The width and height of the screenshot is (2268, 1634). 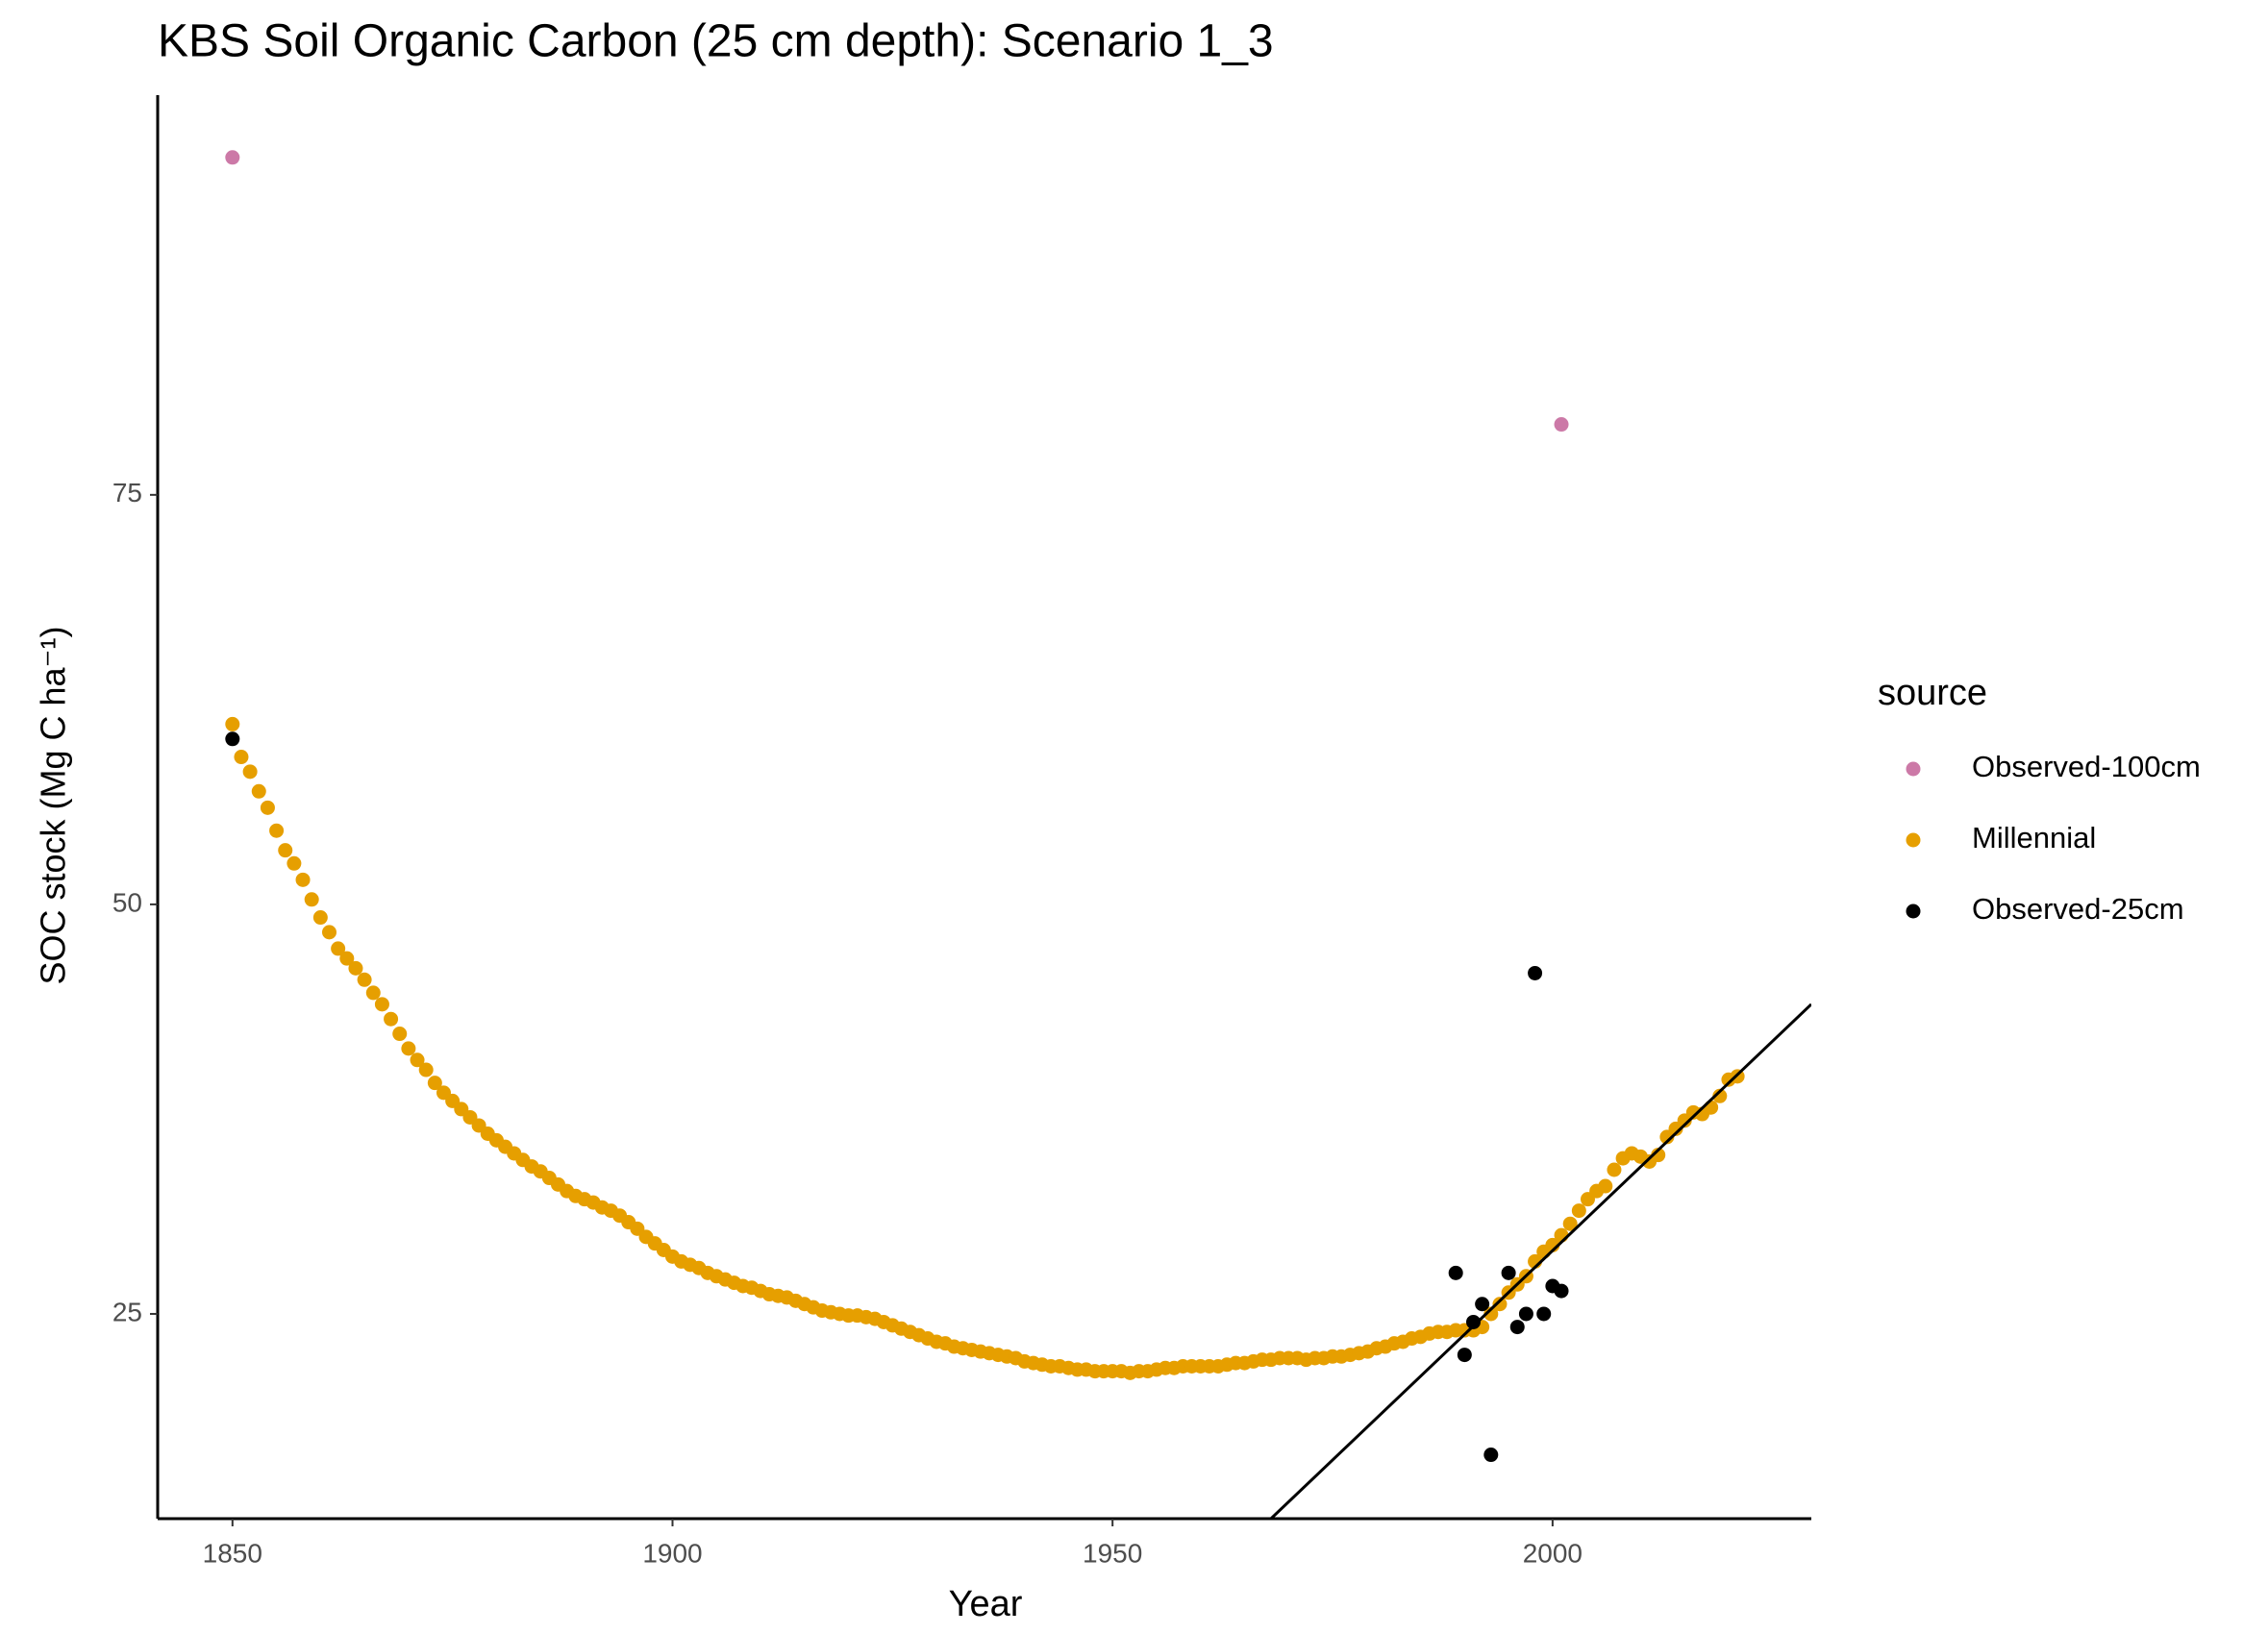 What do you see at coordinates (986, 1604) in the screenshot?
I see `x-axis-title: Year` at bounding box center [986, 1604].